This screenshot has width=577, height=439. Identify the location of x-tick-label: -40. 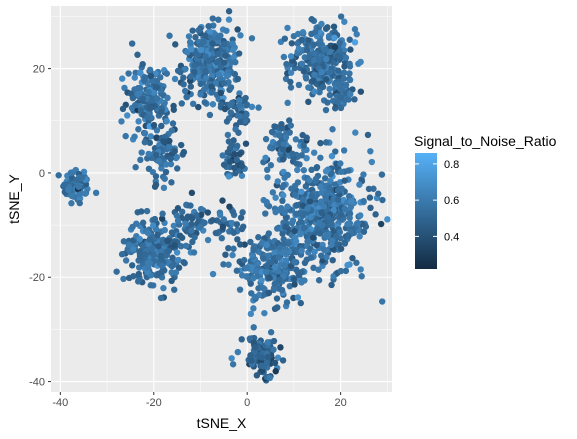
(60, 403).